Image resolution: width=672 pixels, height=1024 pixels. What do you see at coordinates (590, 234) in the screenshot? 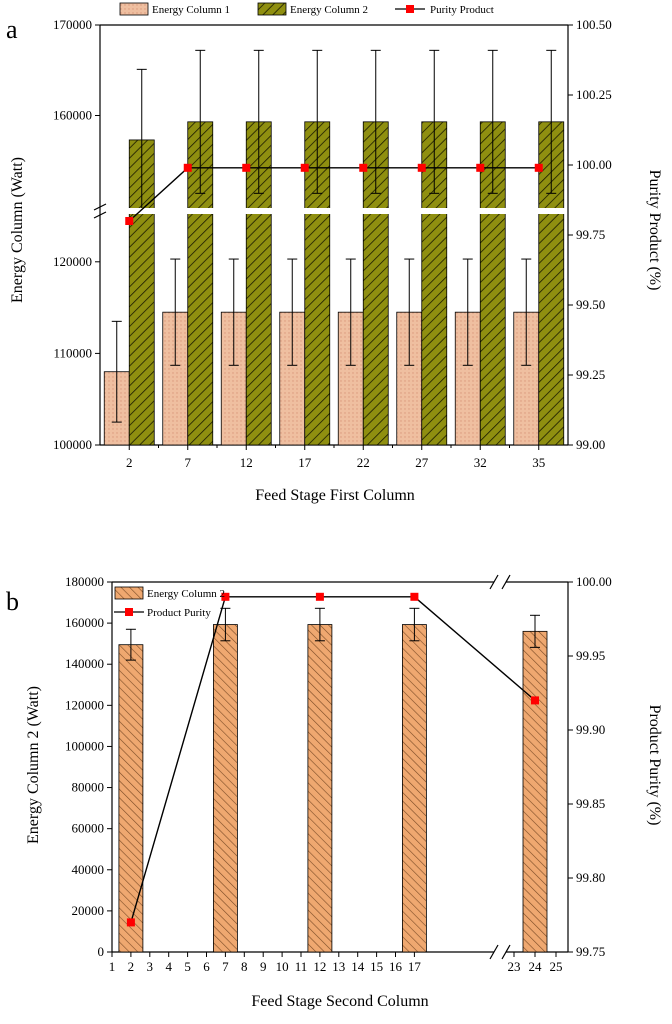
I see `y2-tick-label-a-99.75: 99.75` at bounding box center [590, 234].